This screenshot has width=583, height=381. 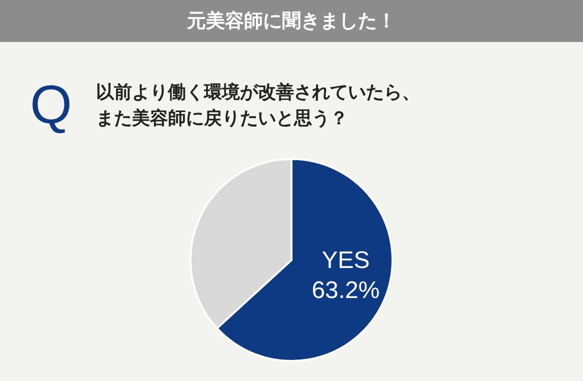 What do you see at coordinates (346, 260) in the screenshot?
I see `slice-label: YES` at bounding box center [346, 260].